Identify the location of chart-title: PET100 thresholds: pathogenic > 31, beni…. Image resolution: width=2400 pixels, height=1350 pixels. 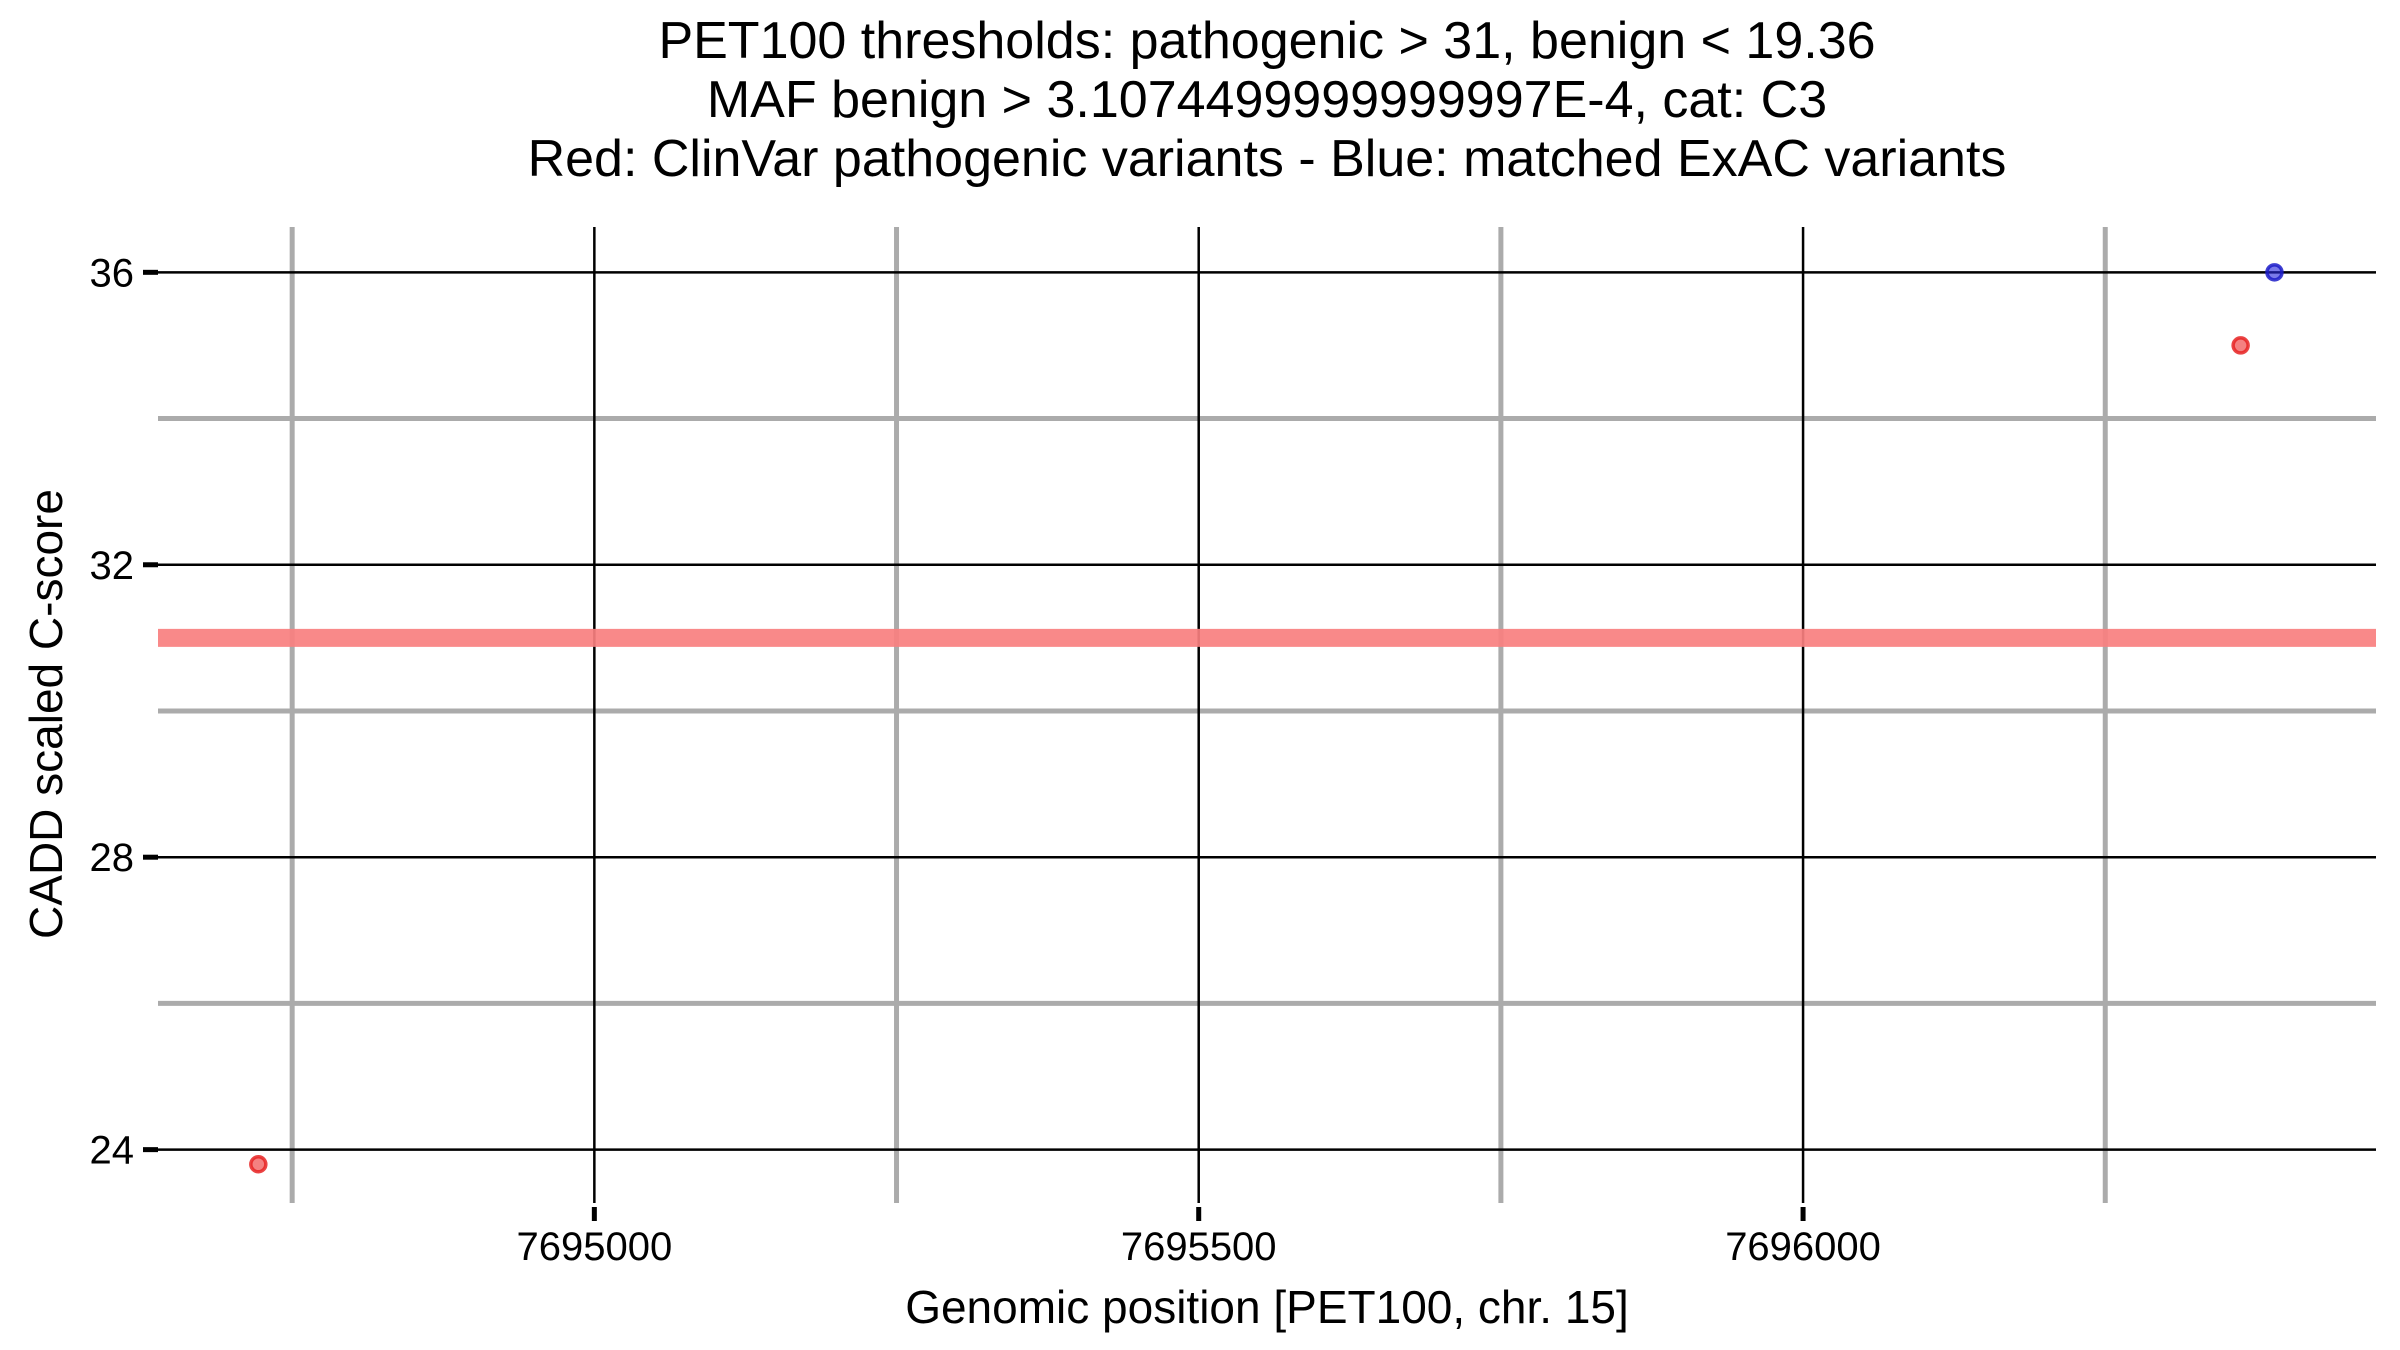
(1267, 100).